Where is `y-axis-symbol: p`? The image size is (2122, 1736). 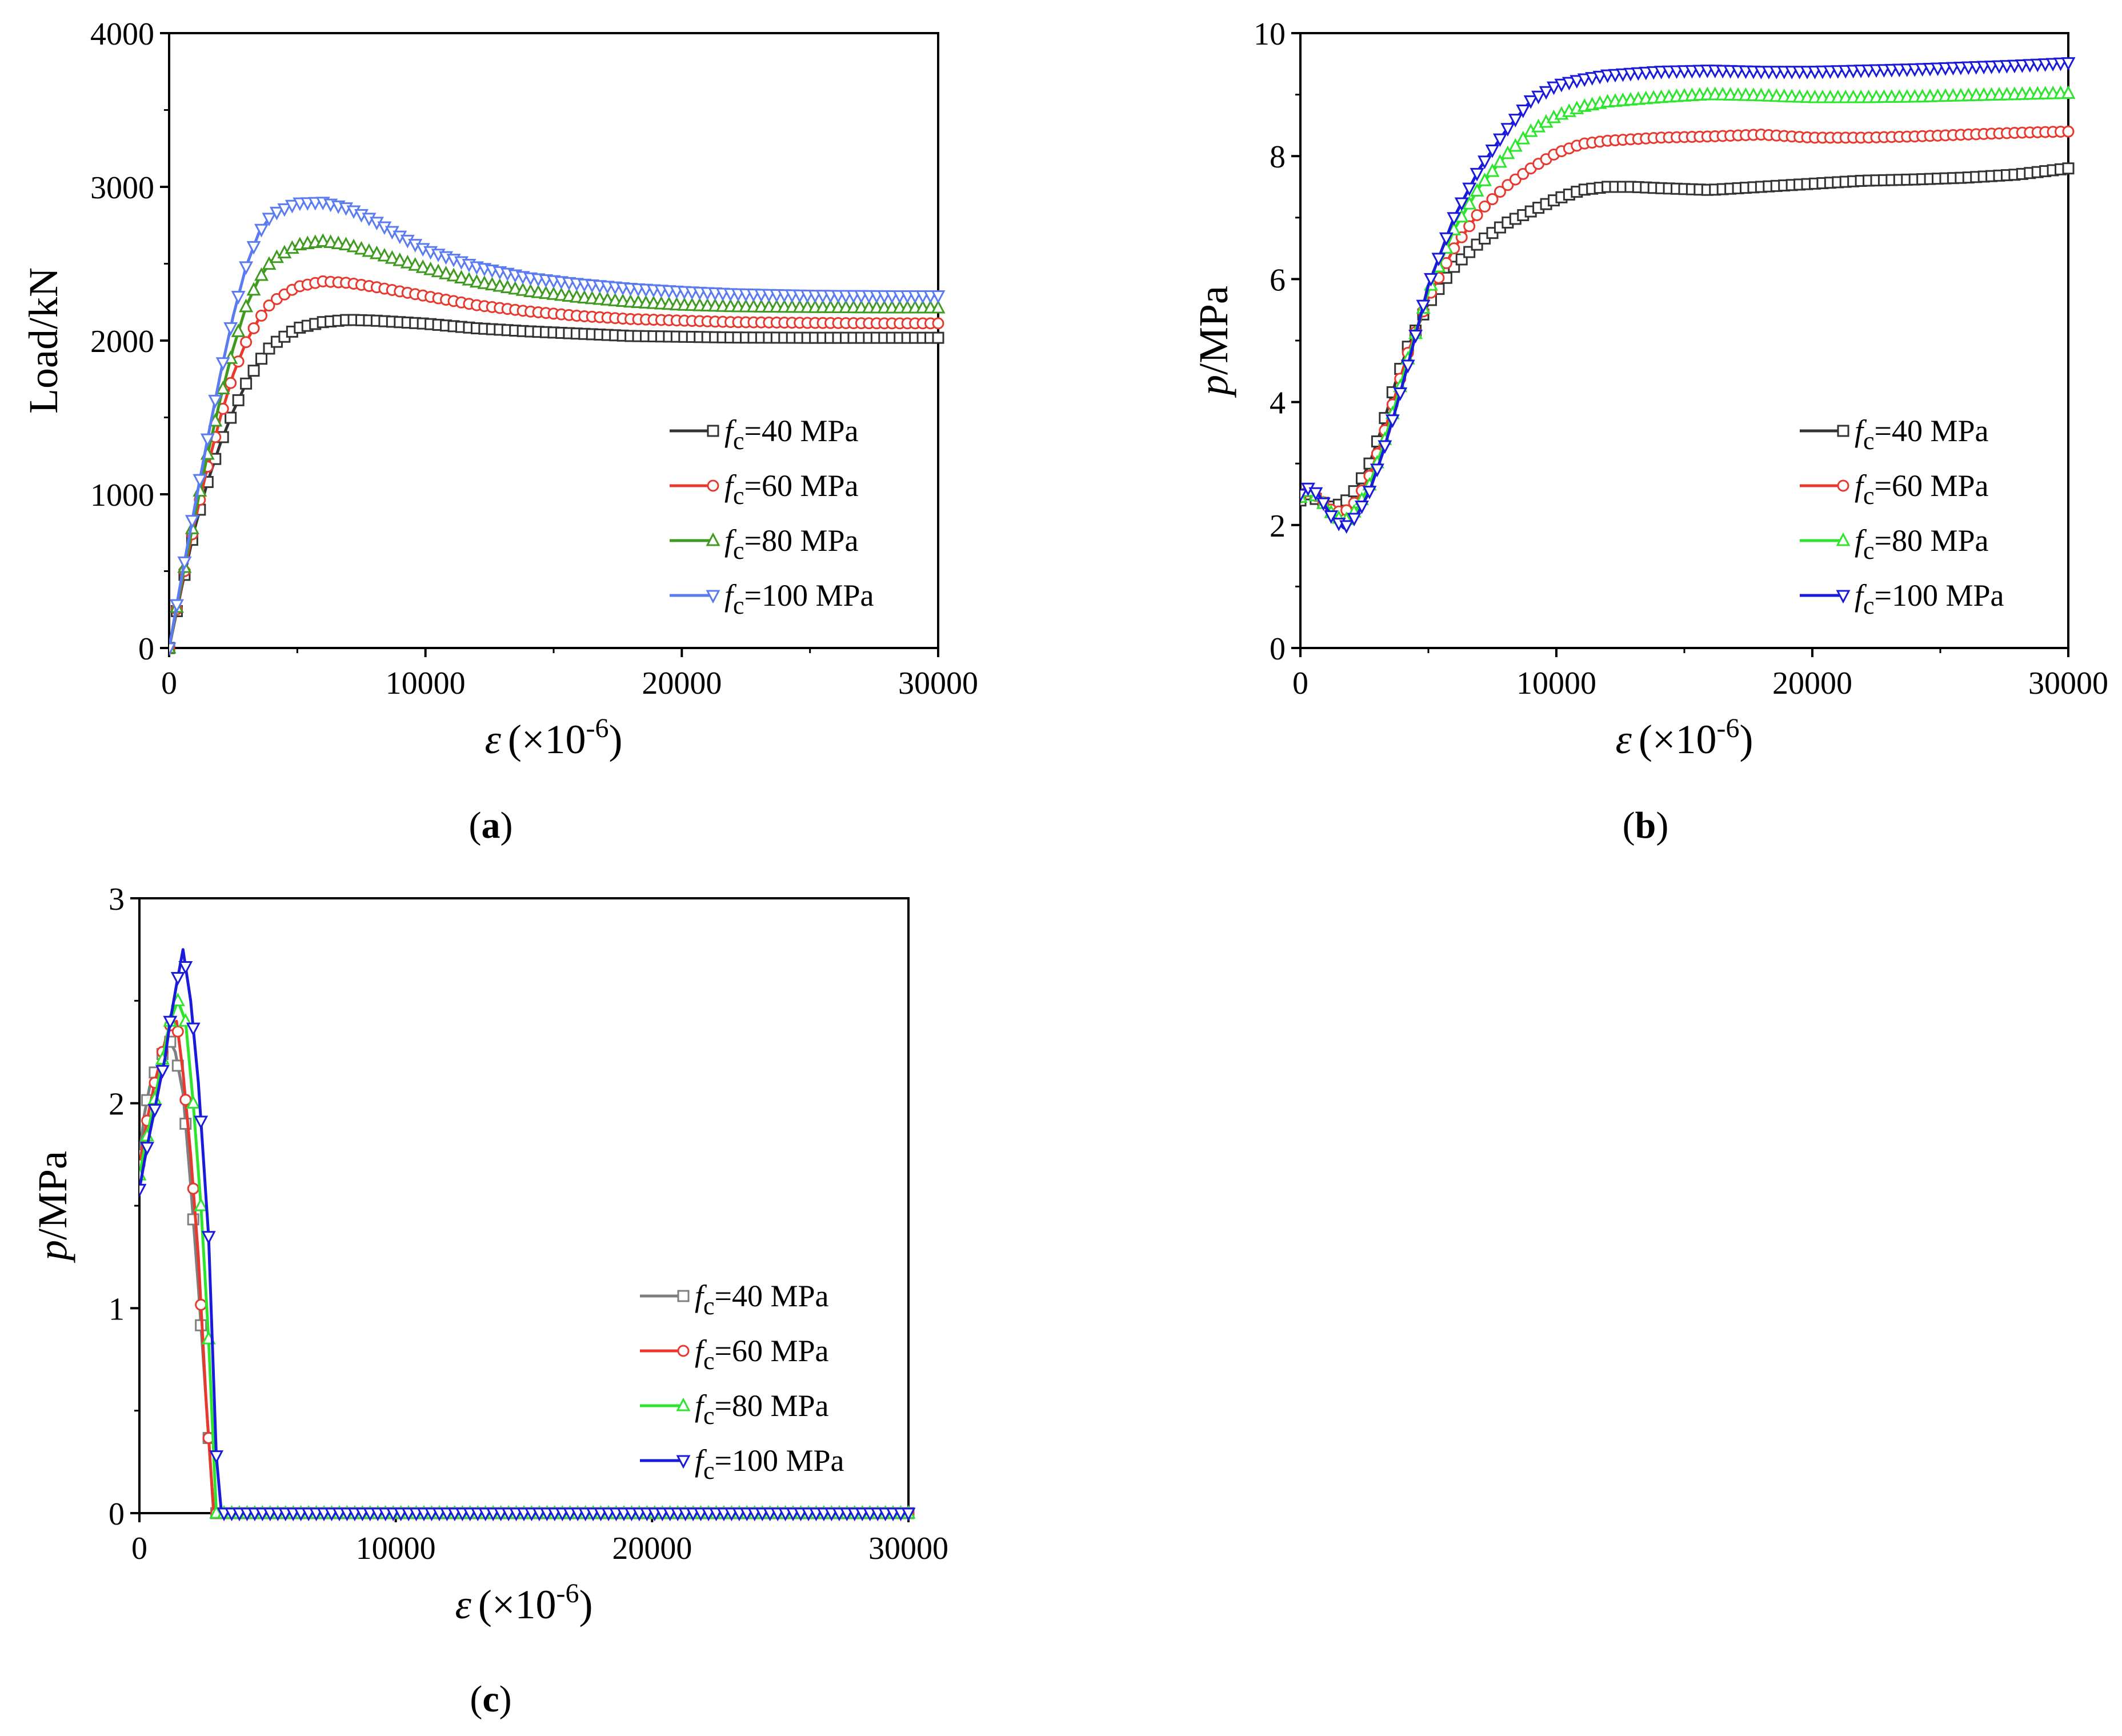 y-axis-symbol: p is located at coordinates (52, 1251).